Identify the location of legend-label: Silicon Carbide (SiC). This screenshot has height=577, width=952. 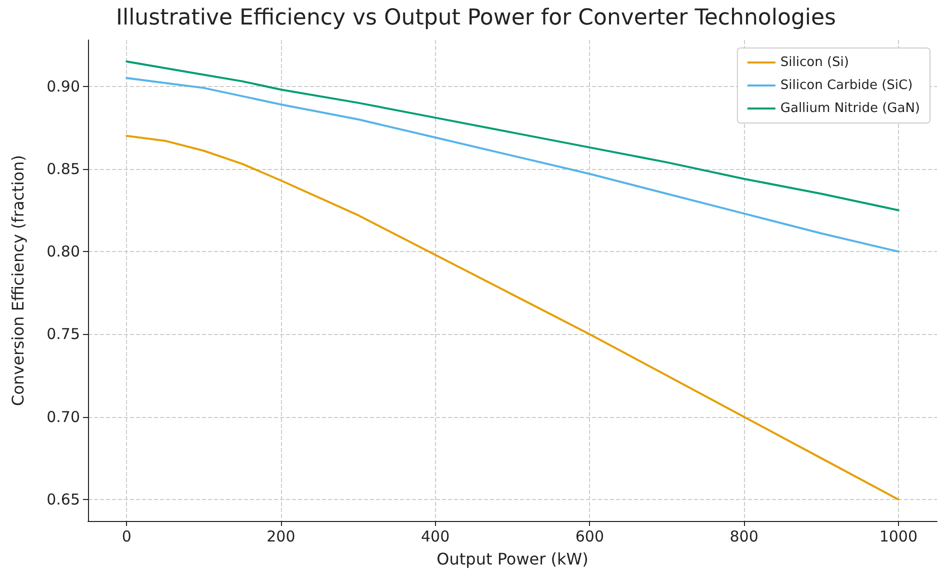
(846, 85).